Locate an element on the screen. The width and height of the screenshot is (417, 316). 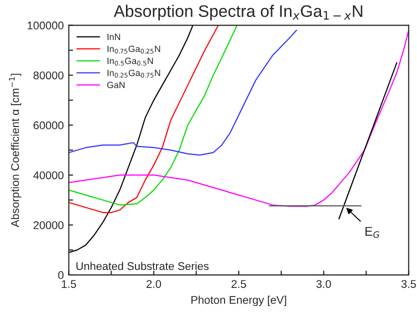
y-tick-label: 20000 is located at coordinates (49, 225).